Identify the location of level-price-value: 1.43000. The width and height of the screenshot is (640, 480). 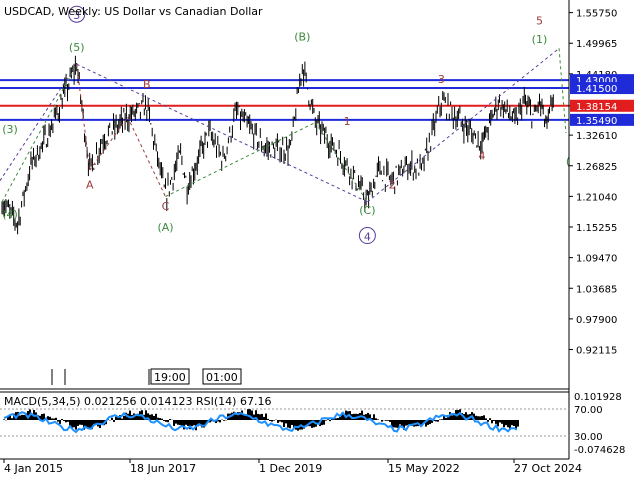
(596, 81).